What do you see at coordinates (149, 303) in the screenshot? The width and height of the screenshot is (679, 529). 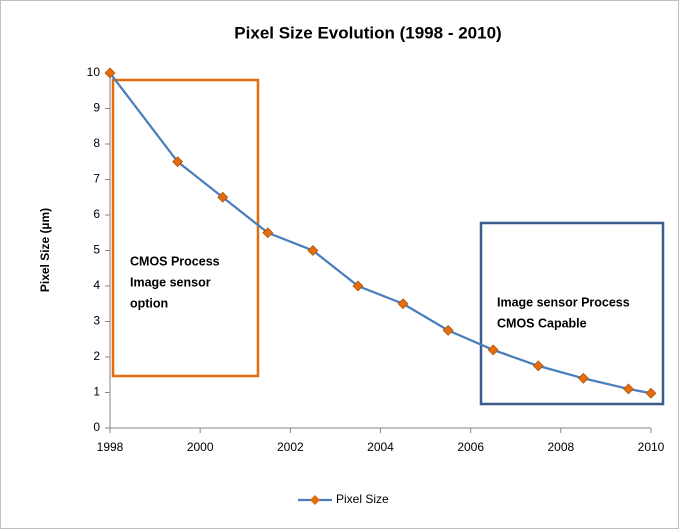 I see `annotation-text: option` at bounding box center [149, 303].